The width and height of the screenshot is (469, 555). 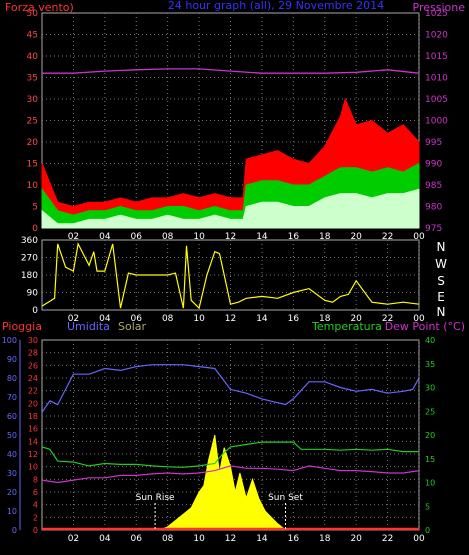 What do you see at coordinates (32, 36) in the screenshot?
I see `wind-y-tick-label: 45` at bounding box center [32, 36].